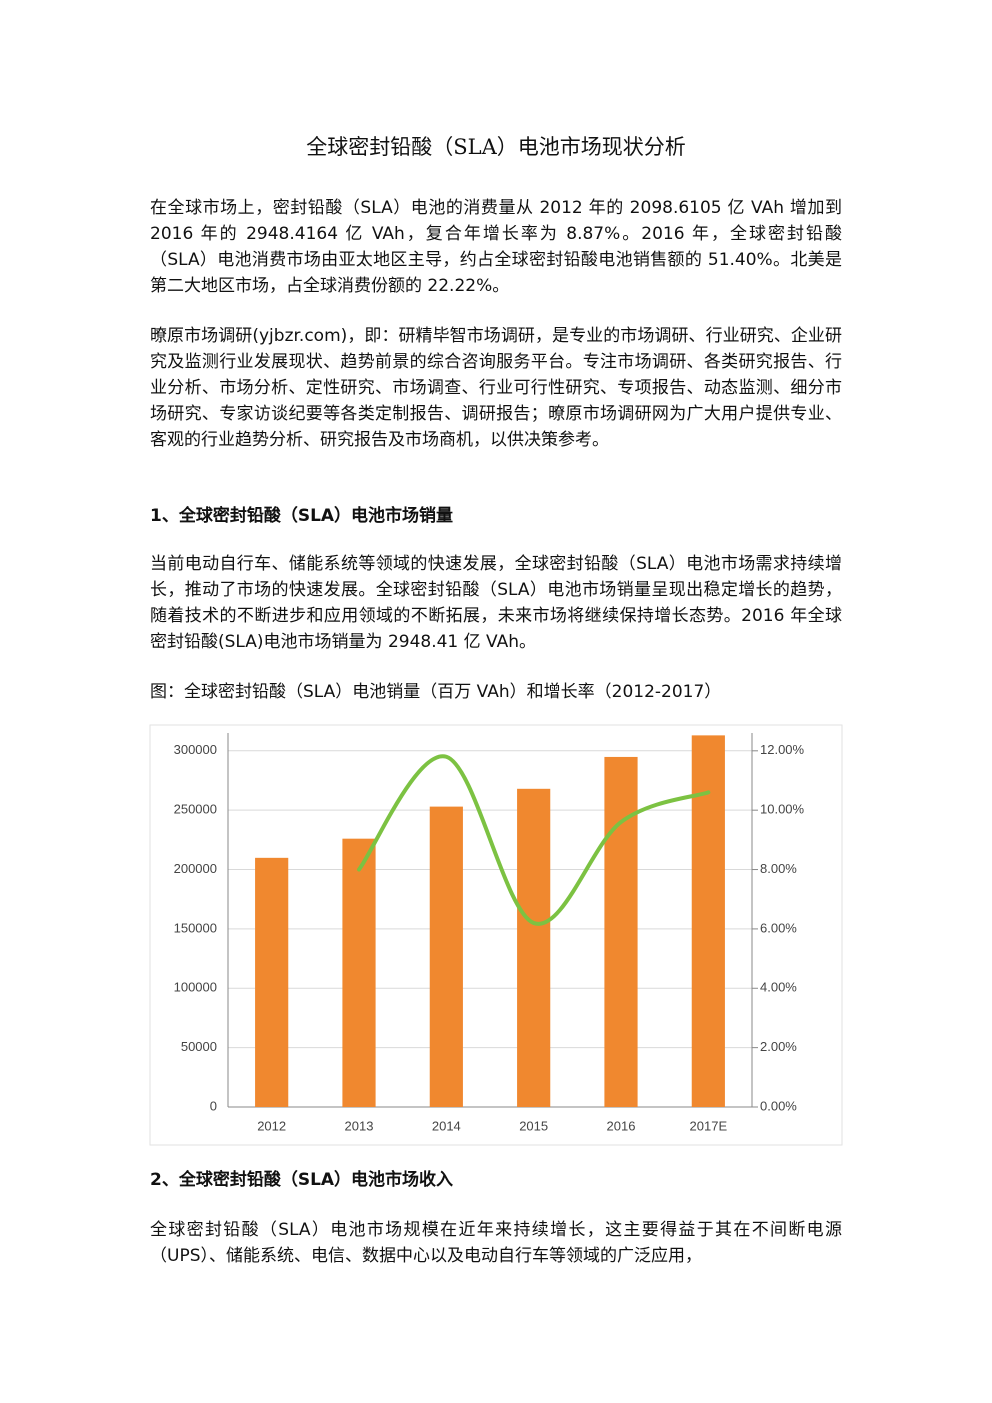  Describe the element at coordinates (533, 1125) in the screenshot. I see `x-tick-label: 2015` at that location.